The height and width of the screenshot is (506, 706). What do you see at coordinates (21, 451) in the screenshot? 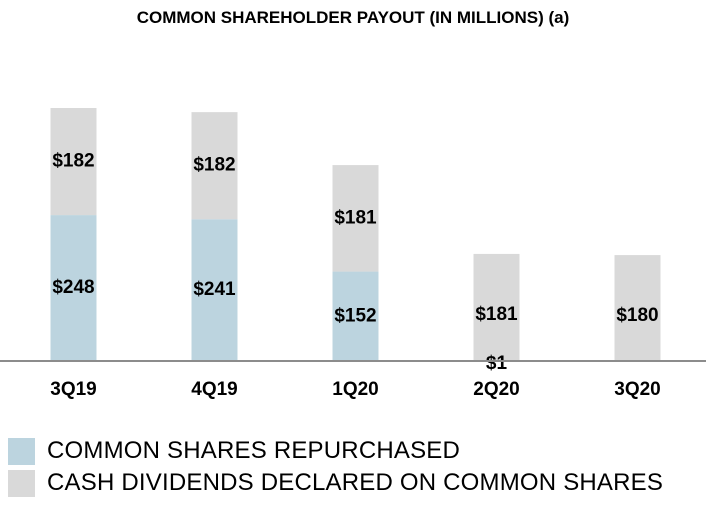
I see `legend-swatch-repurchased` at bounding box center [21, 451].